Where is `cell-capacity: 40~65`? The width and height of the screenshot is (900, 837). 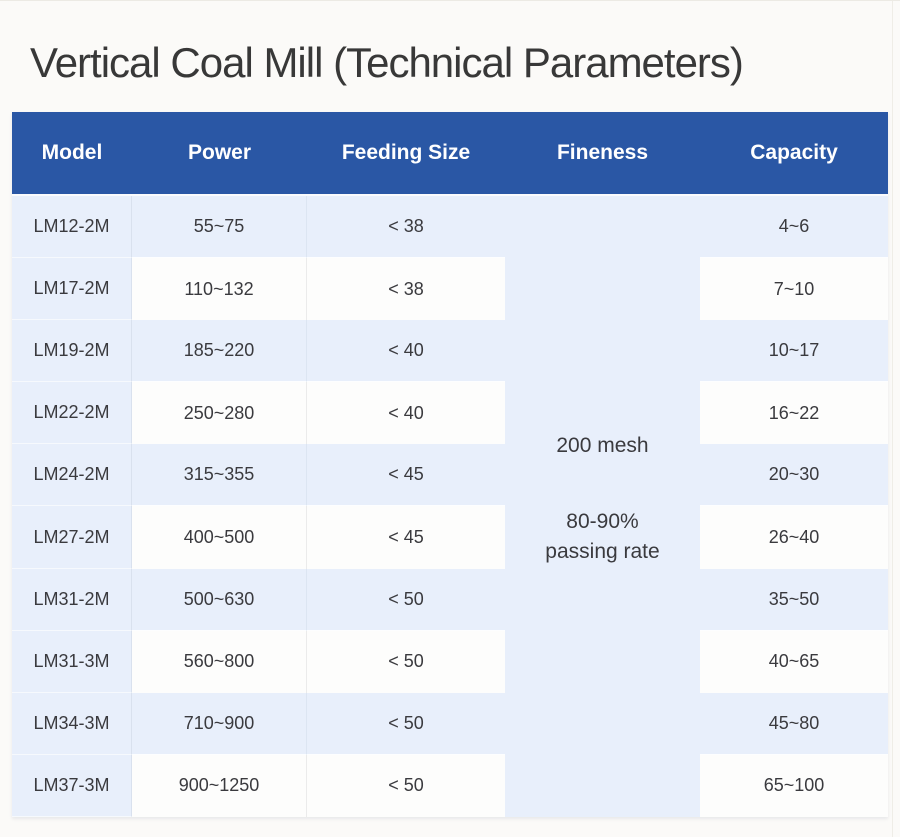 cell-capacity: 40~65 is located at coordinates (794, 661).